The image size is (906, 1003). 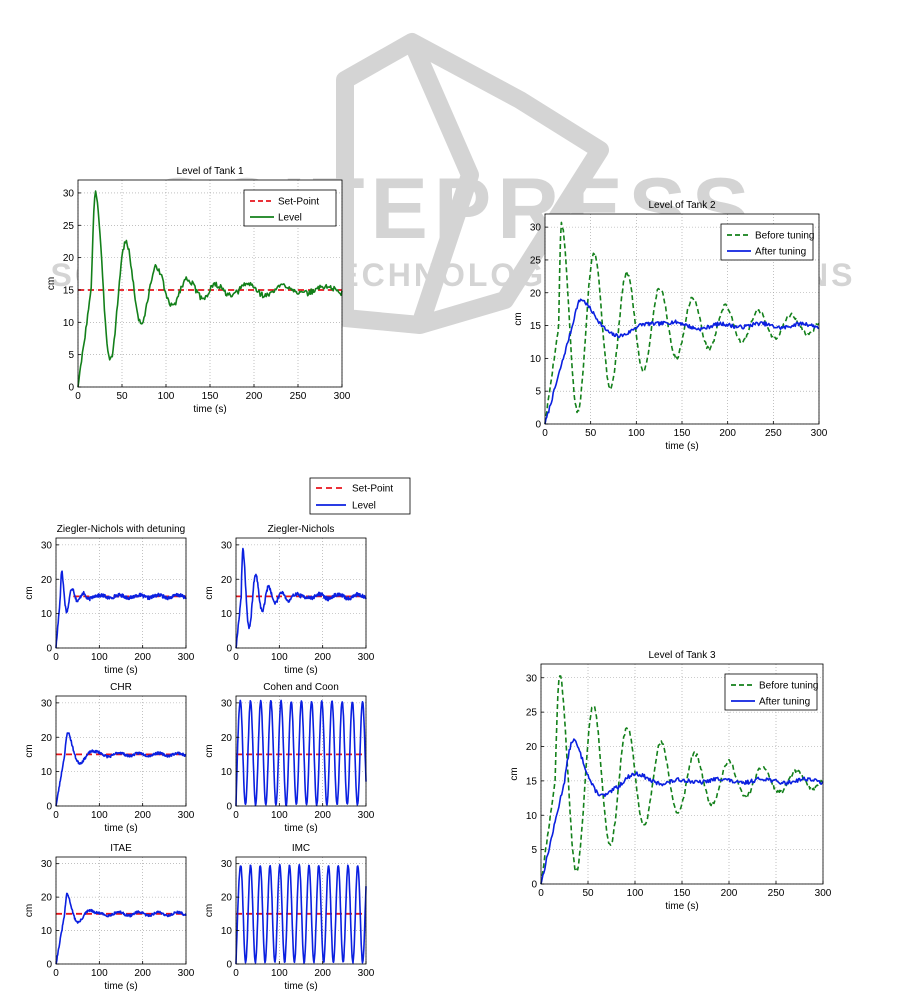 What do you see at coordinates (588, 893) in the screenshot?
I see `x-tick-label: 50` at bounding box center [588, 893].